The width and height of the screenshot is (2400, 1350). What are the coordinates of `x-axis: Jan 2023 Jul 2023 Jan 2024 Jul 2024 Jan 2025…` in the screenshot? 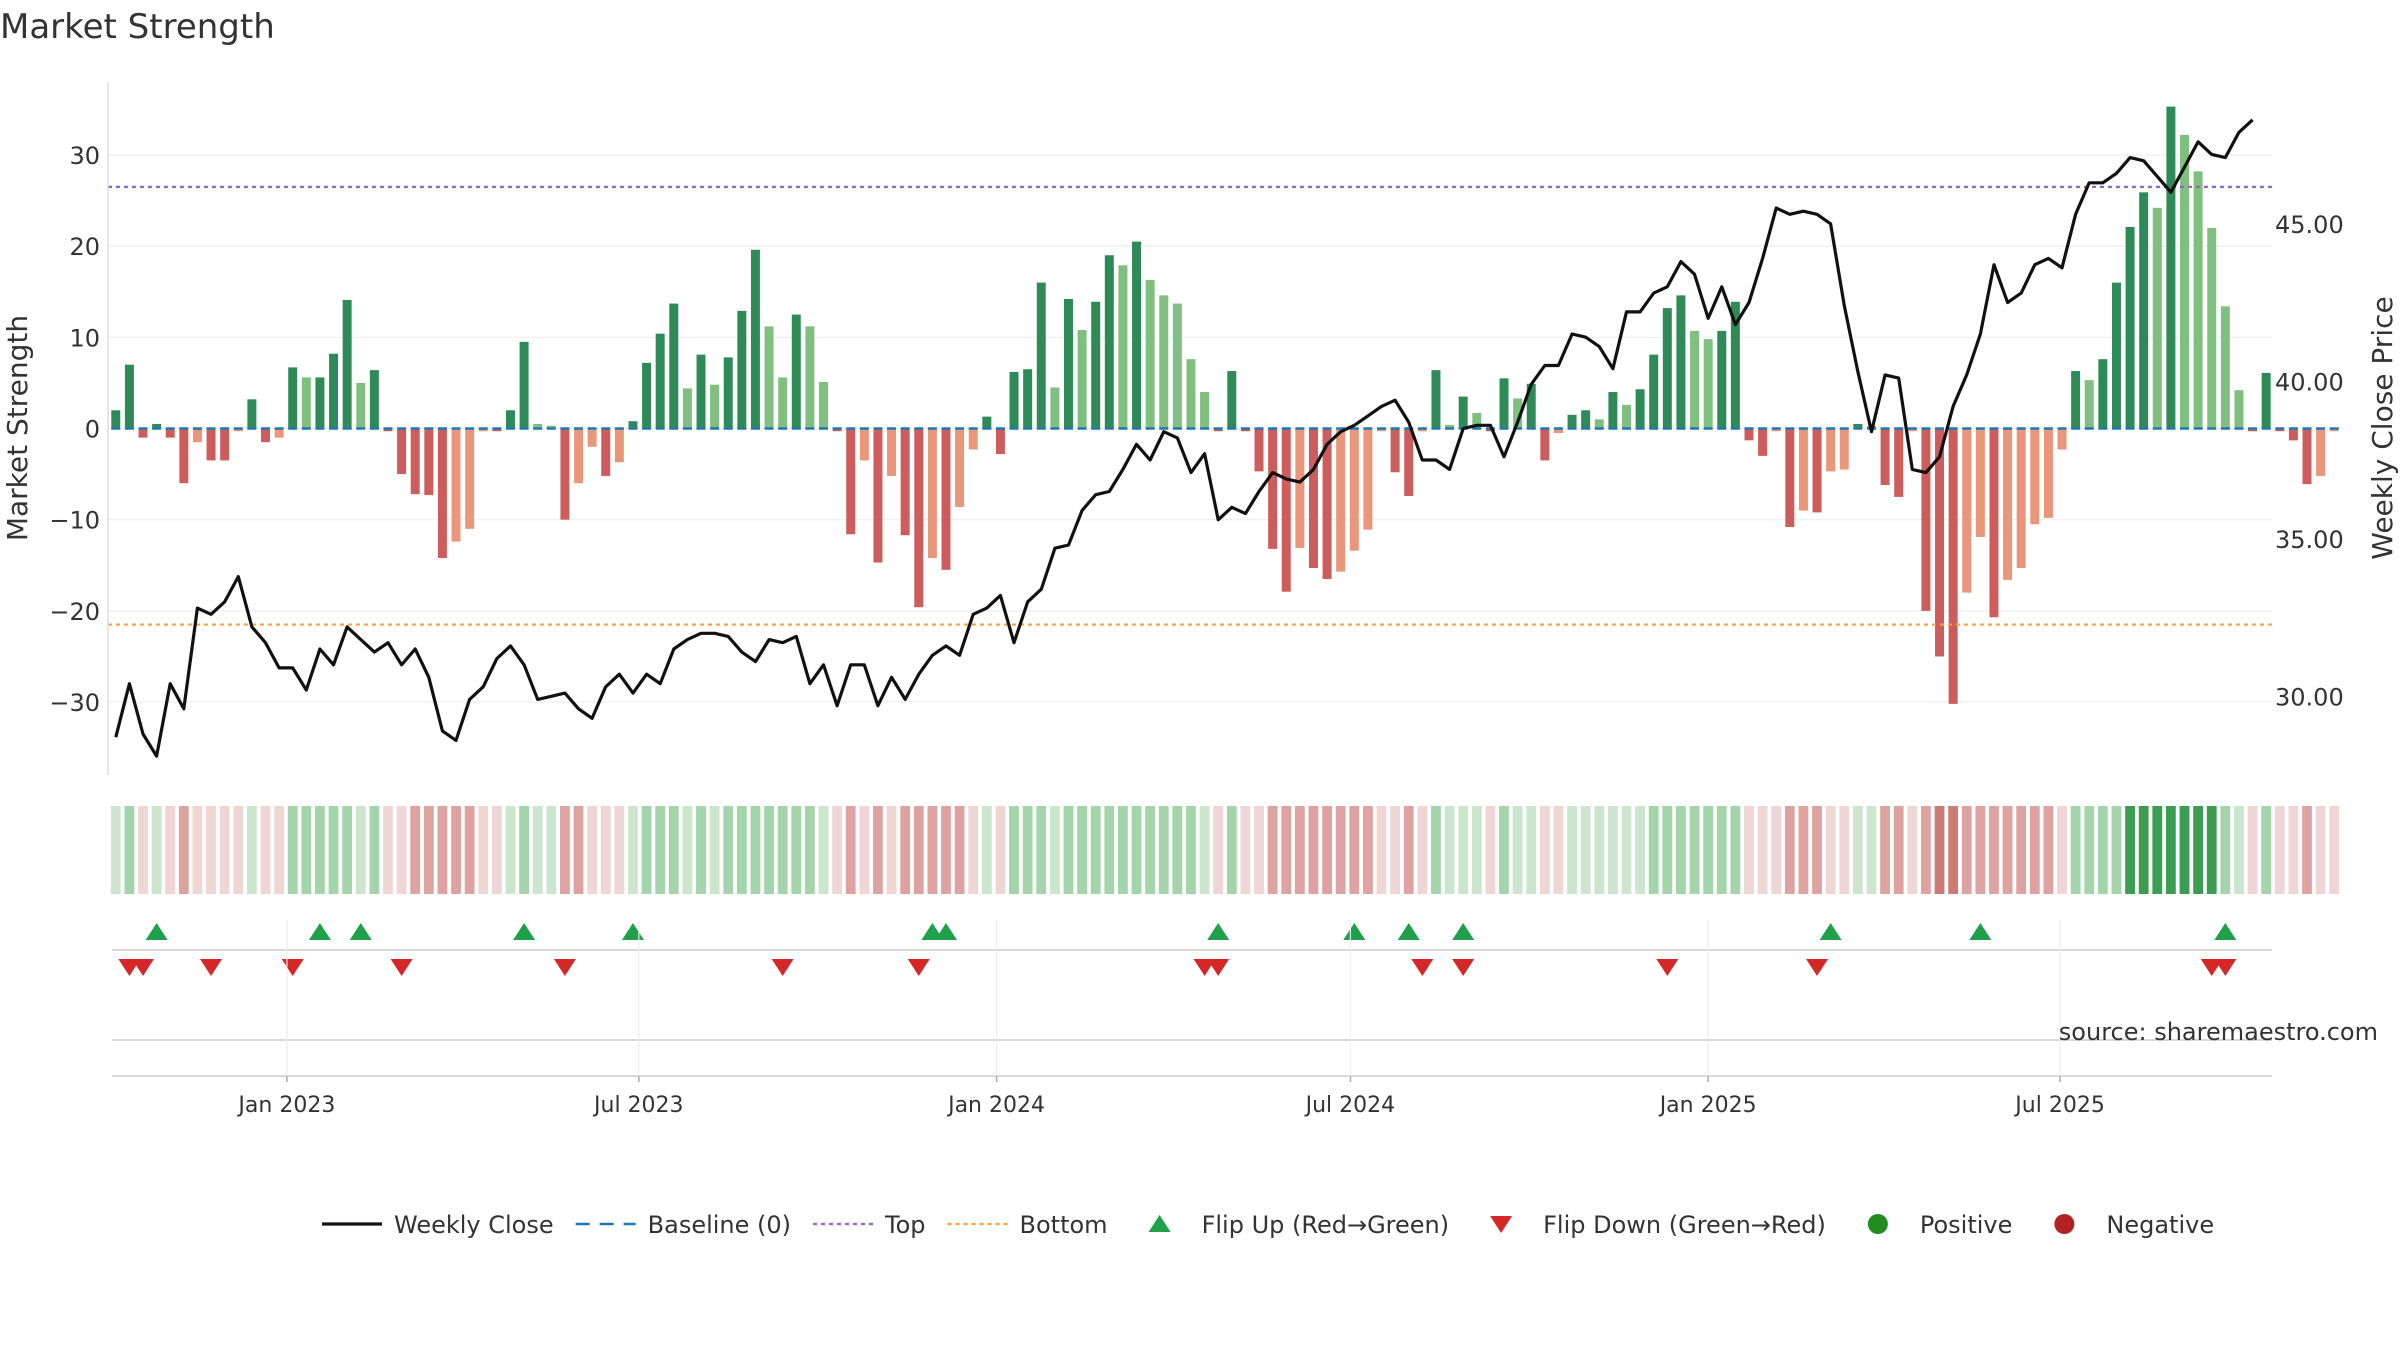 It's located at (1170, 1019).